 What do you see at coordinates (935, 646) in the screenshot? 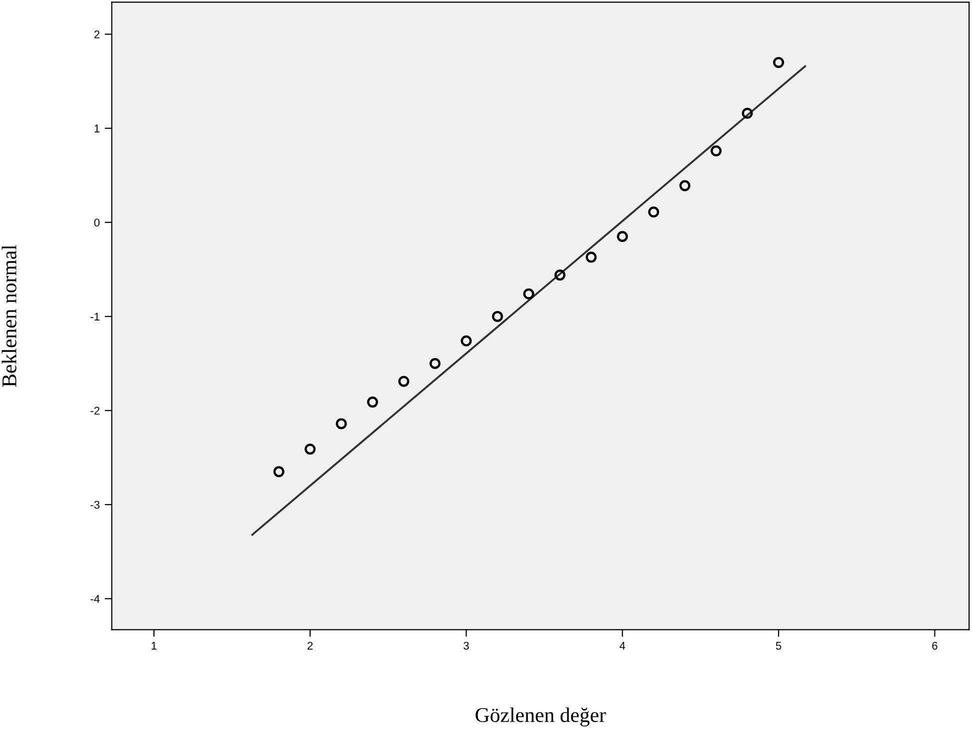
I see `x-tick-label: 6` at bounding box center [935, 646].